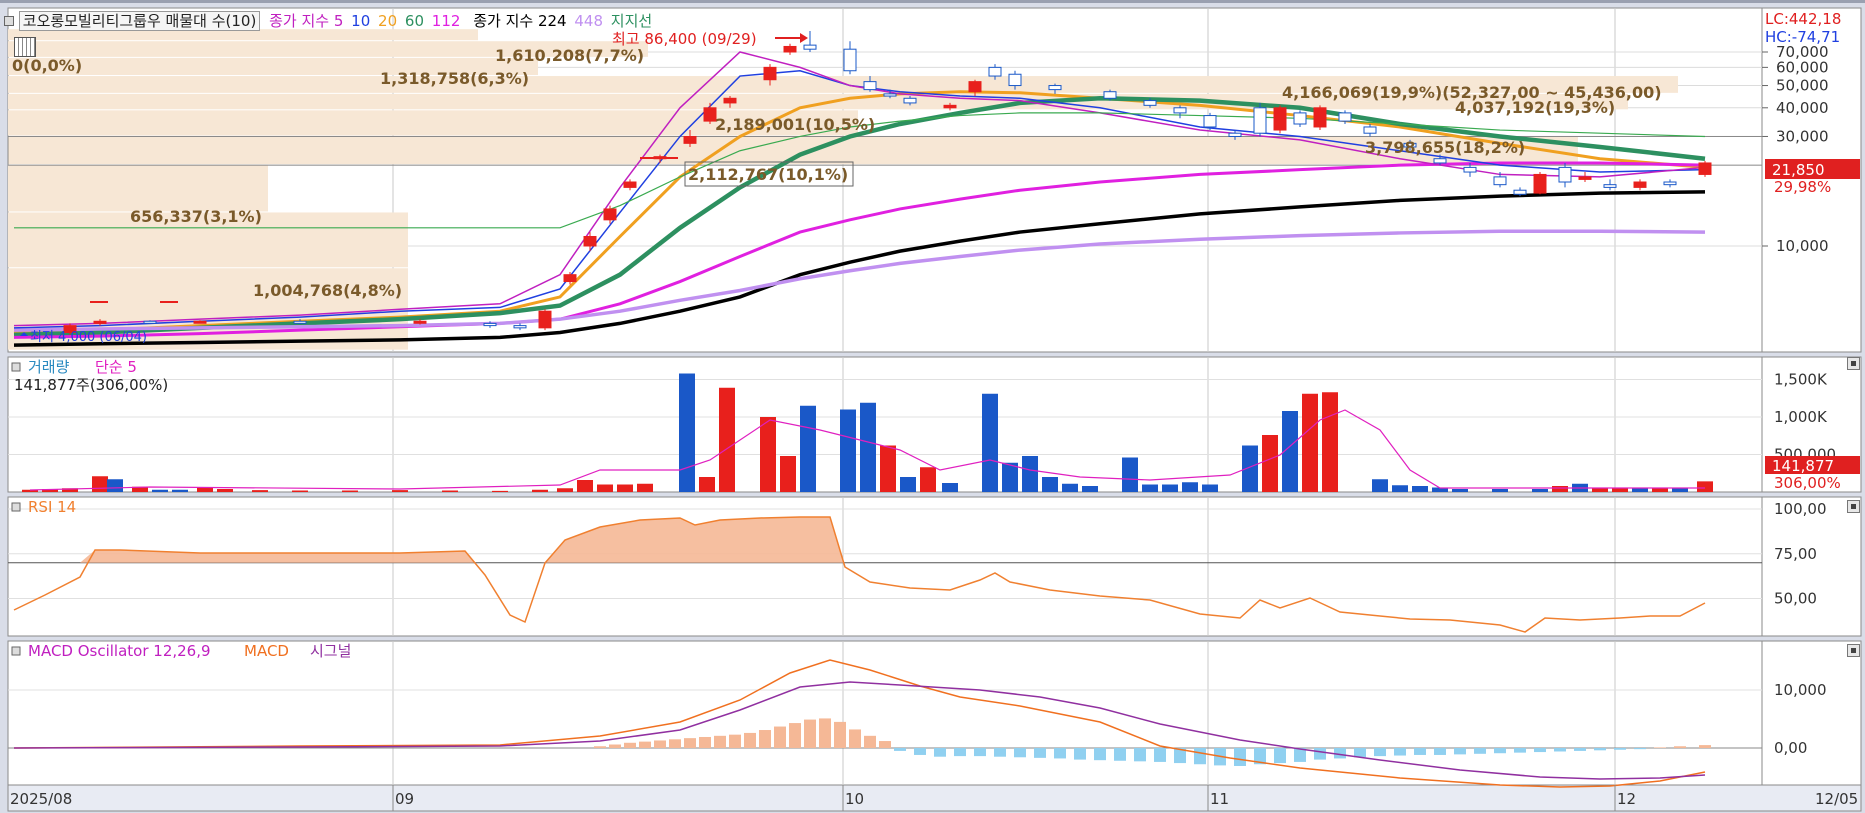 This screenshot has width=1865, height=813. Describe the element at coordinates (684, 39) in the screenshot. I see `high-price-marker: 최고 86,400 (09/29)` at that location.